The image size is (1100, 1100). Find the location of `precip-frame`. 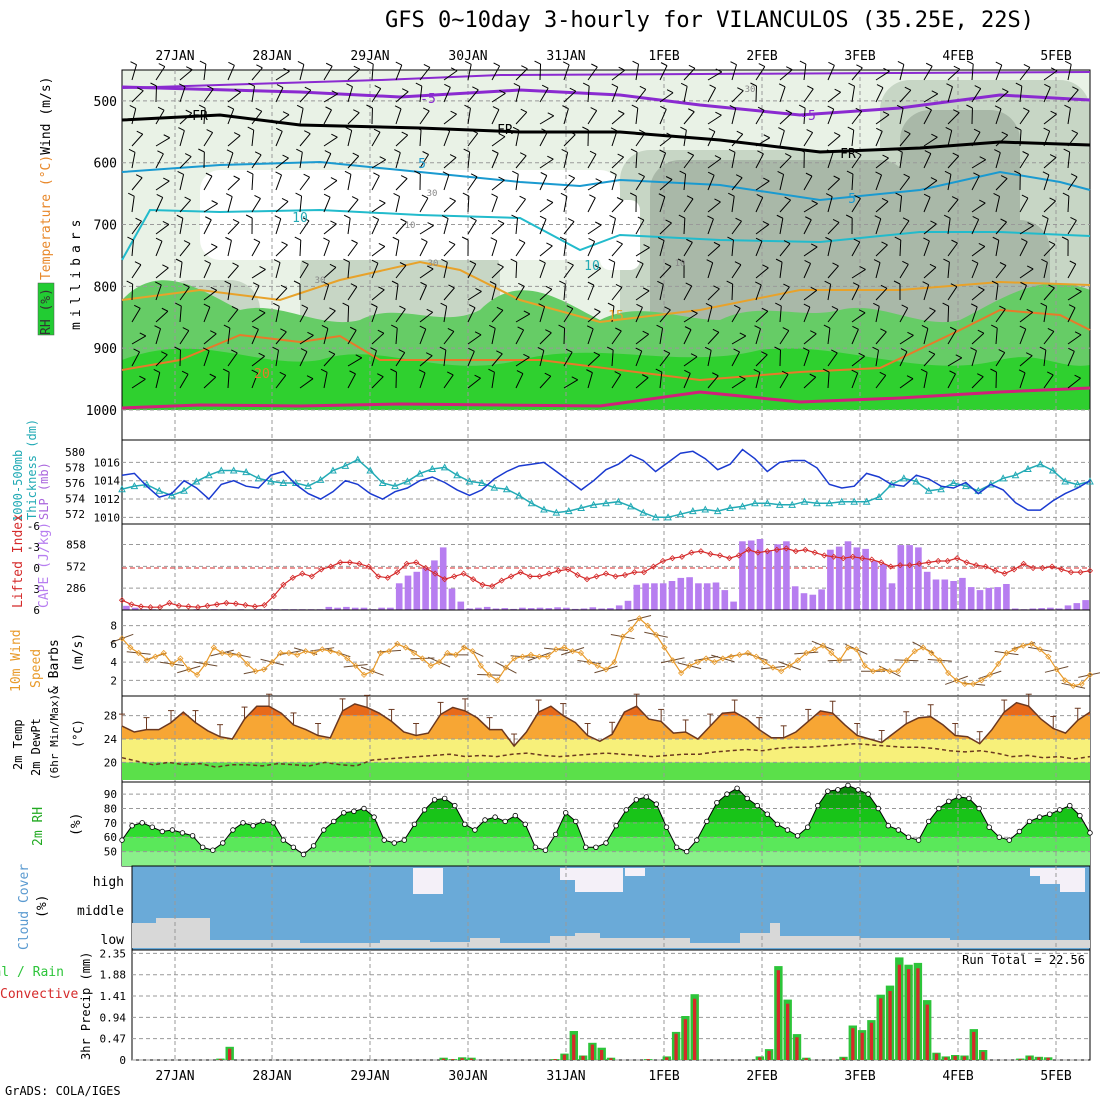

precip-frame is located at coordinates (611, 1005).